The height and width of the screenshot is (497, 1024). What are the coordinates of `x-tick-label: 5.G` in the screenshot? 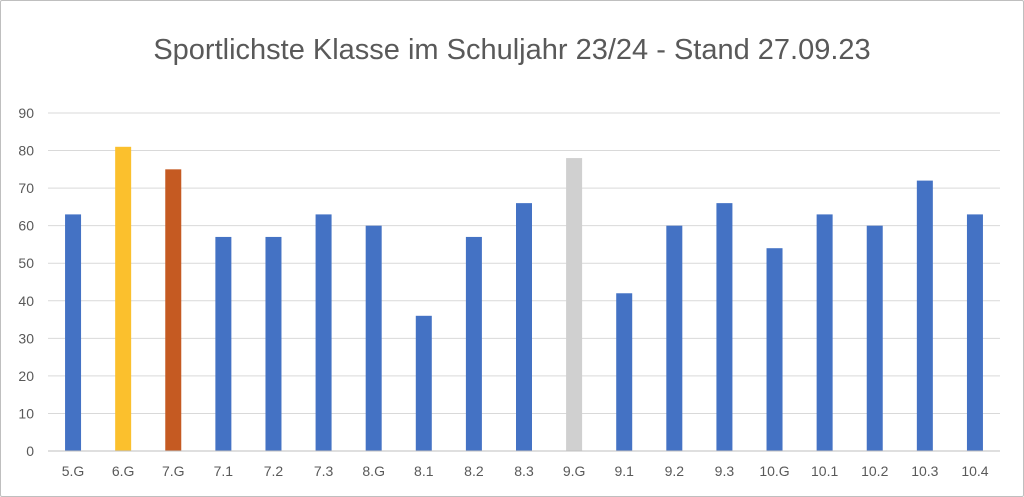 It's located at (73, 471).